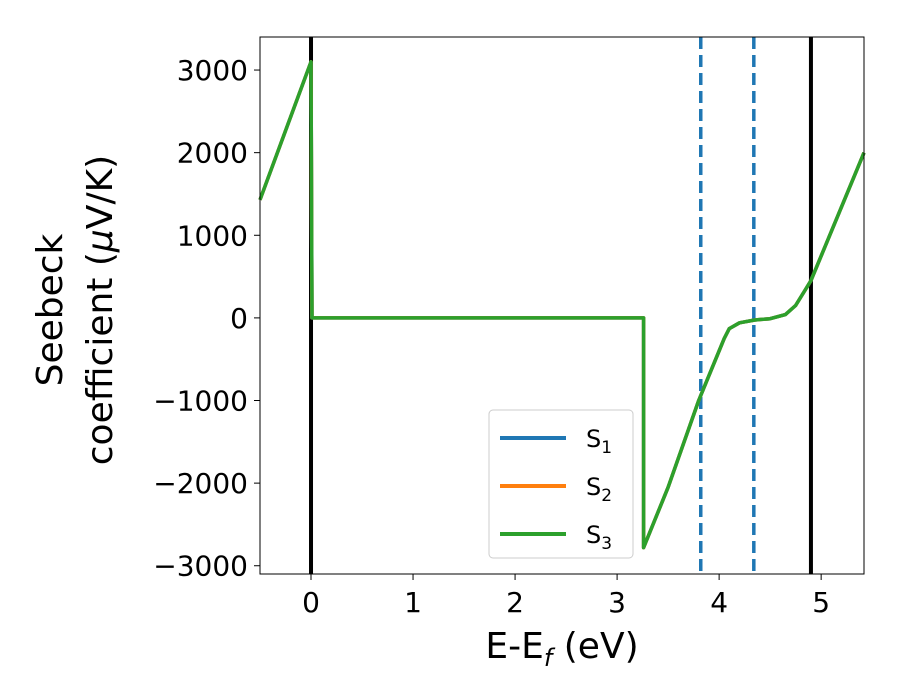  I want to click on y-tick-label: −2000, so click(200, 483).